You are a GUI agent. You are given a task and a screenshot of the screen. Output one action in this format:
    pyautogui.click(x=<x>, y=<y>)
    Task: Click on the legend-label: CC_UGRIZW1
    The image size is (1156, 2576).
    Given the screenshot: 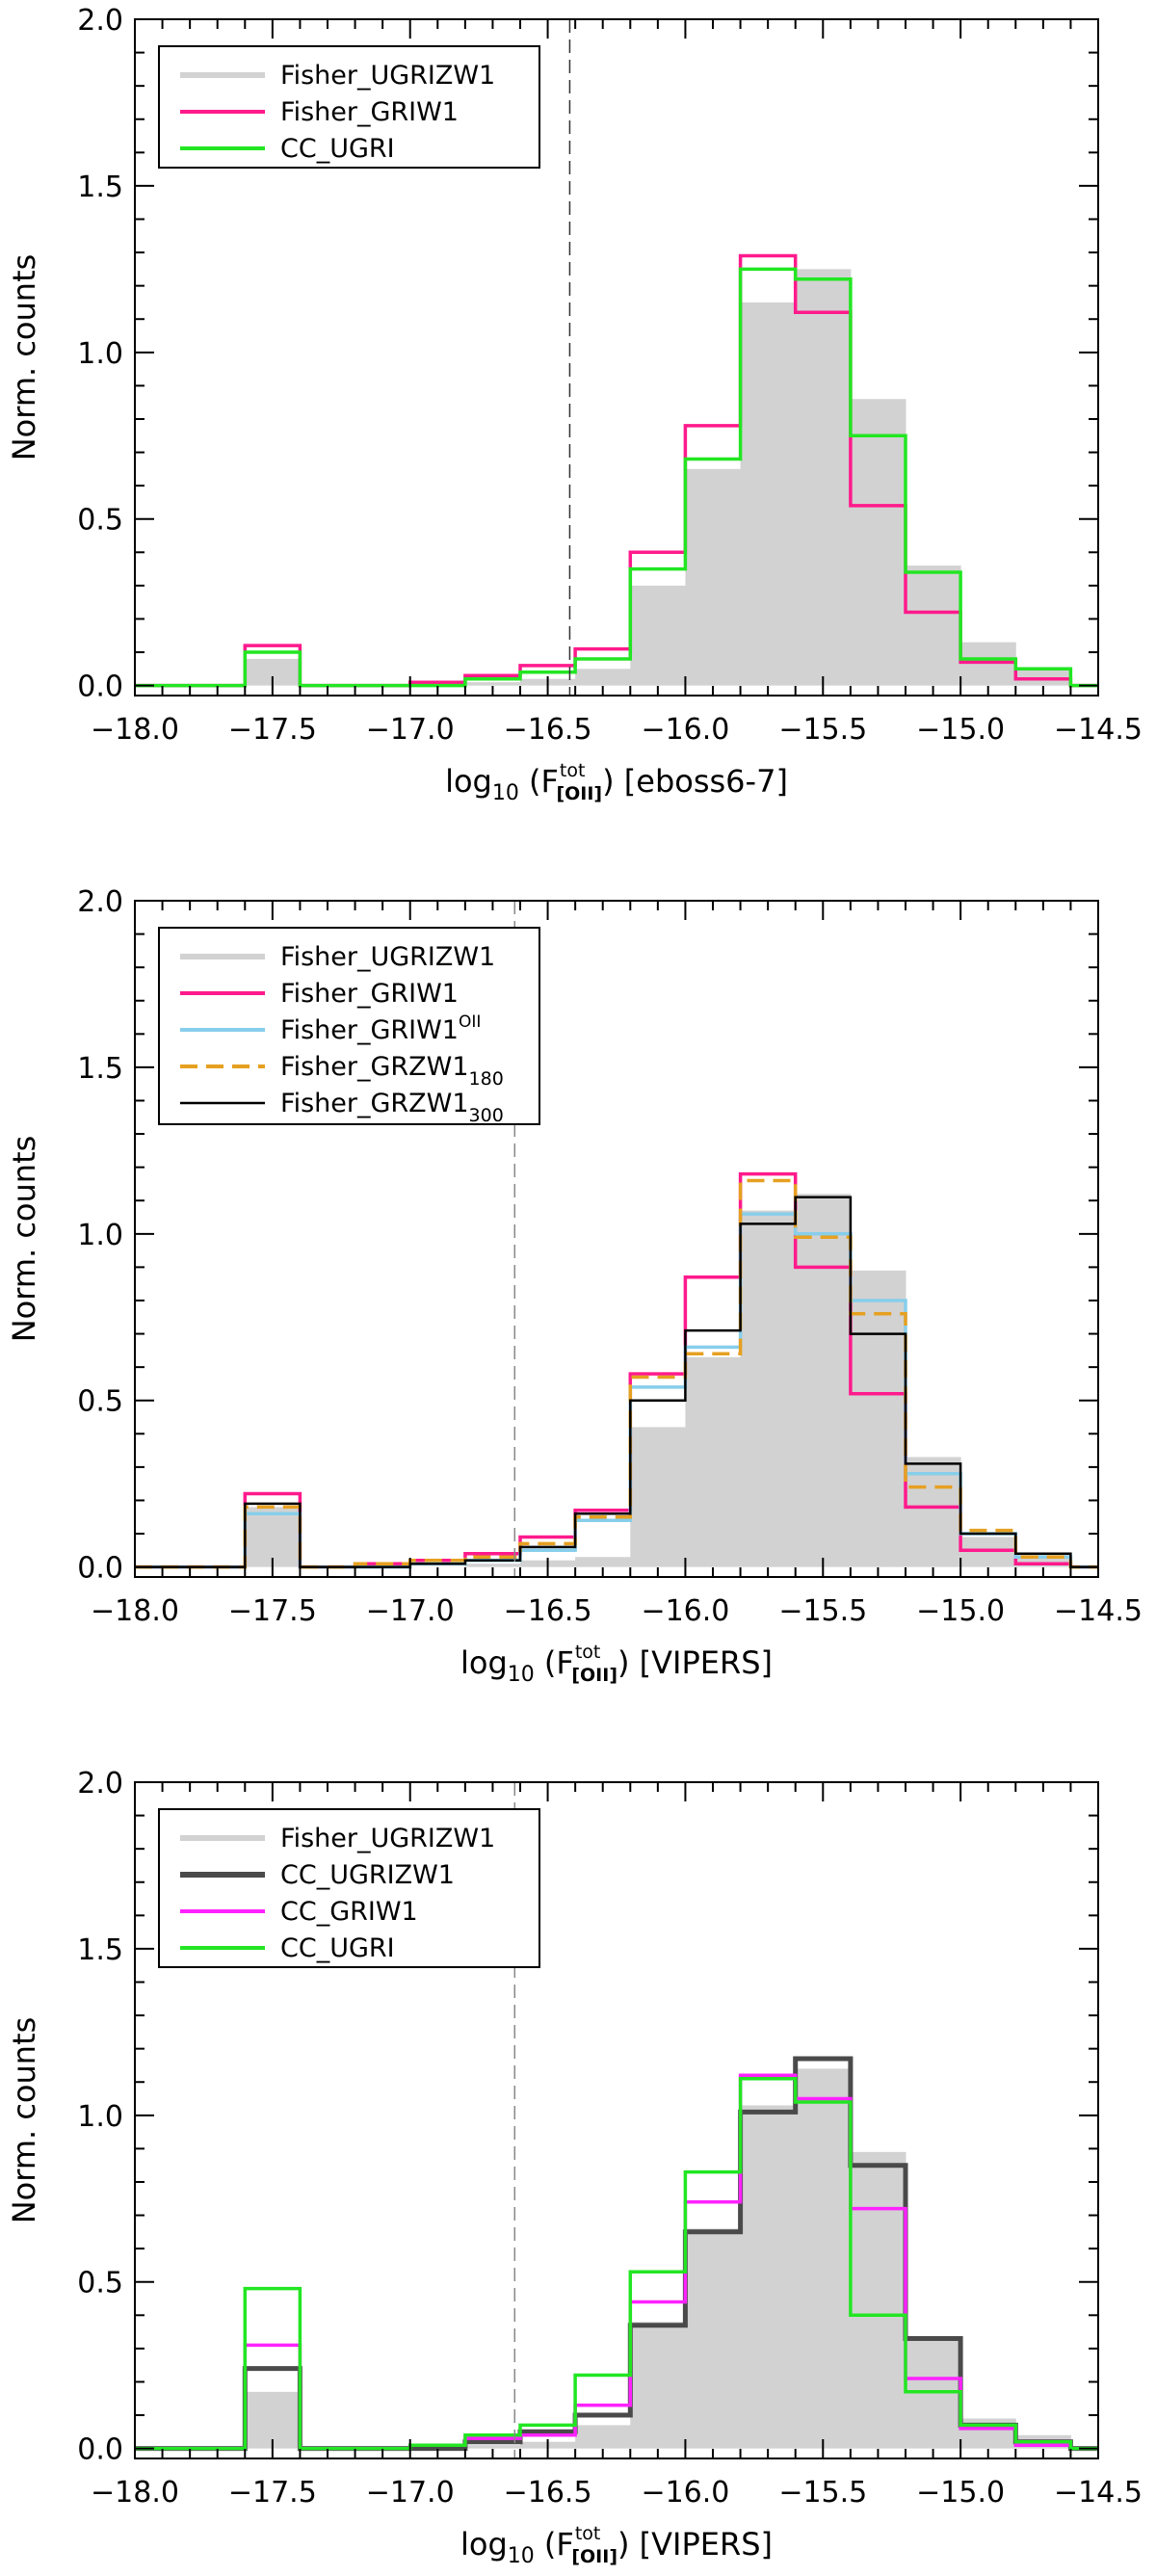 What is the action you would take?
    pyautogui.click(x=367, y=1875)
    